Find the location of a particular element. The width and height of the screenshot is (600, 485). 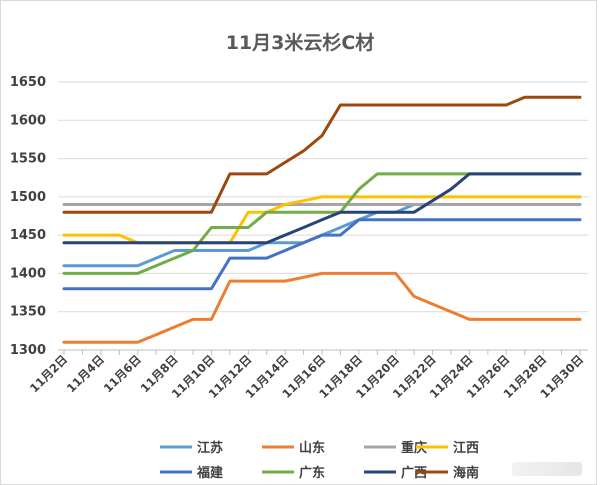

legend-label: 海南 is located at coordinates (466, 473).